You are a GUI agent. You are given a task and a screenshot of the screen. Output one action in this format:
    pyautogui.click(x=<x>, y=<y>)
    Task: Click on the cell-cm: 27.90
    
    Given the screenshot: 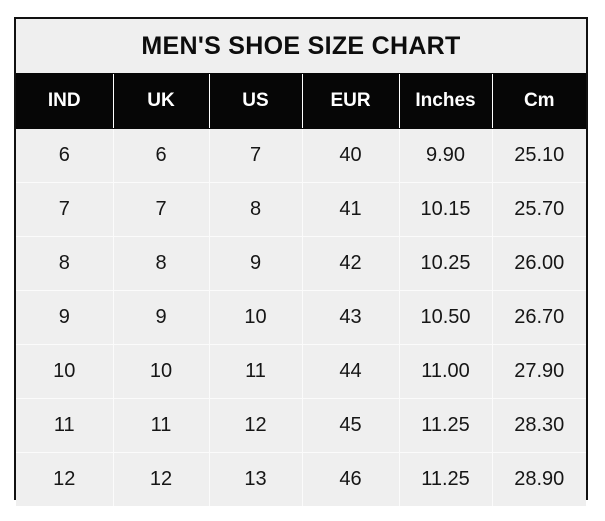 What is the action you would take?
    pyautogui.click(x=538, y=371)
    